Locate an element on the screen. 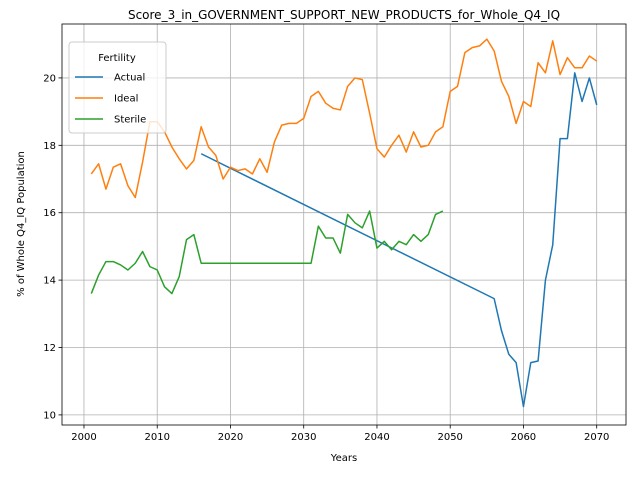  legend-entries: Actual Ideal Sterile is located at coordinates (110, 99).